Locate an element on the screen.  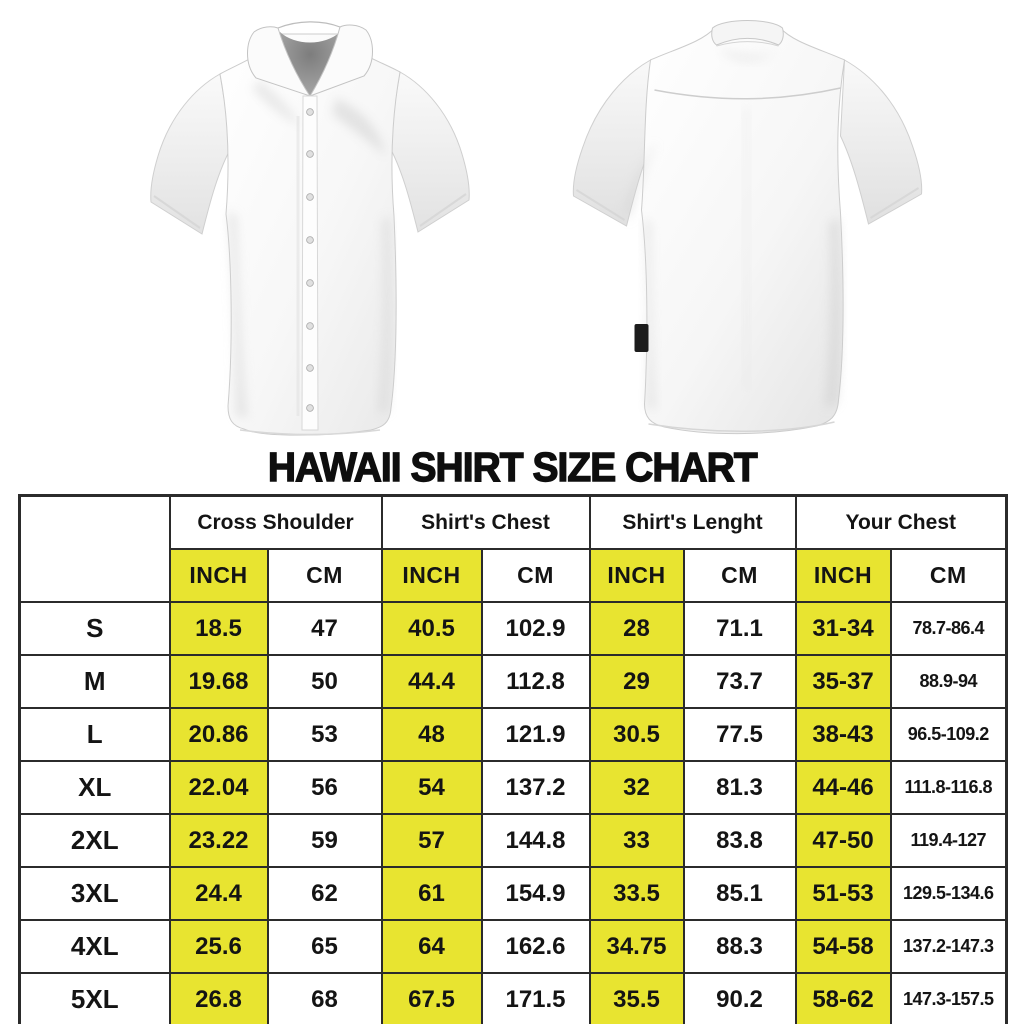
front-button-placket is located at coordinates (307, 263).